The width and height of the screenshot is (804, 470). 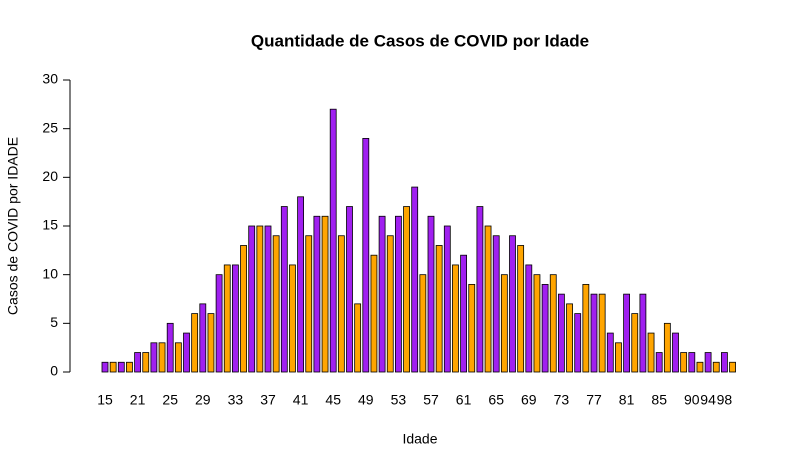 I want to click on y-tick-label: 10, so click(x=50, y=273).